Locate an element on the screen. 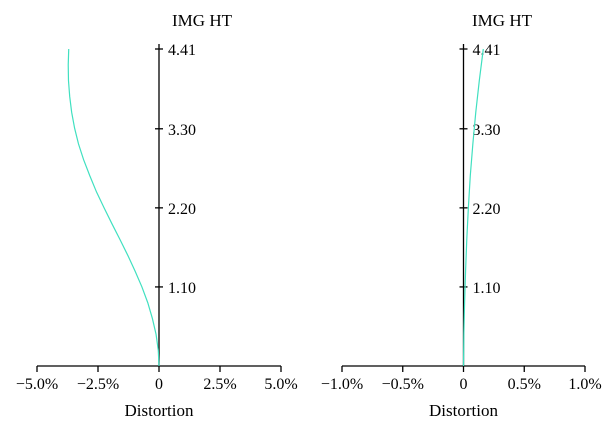  panel-left-y-ticks: 1.10 2.20 3.30 4.41 is located at coordinates (175, 169).